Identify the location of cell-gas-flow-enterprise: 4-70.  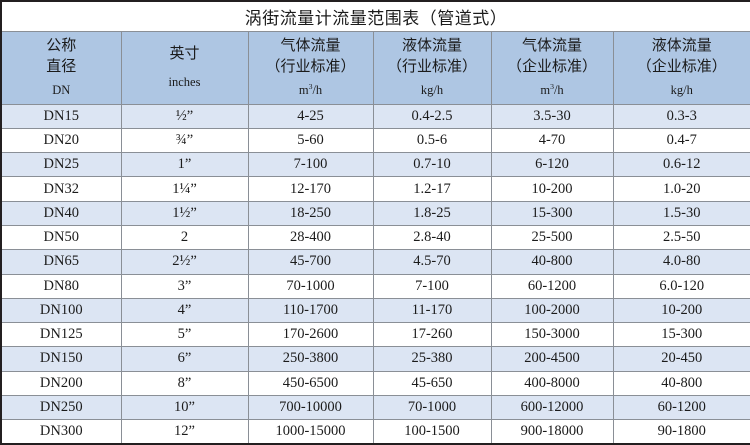
(552, 140).